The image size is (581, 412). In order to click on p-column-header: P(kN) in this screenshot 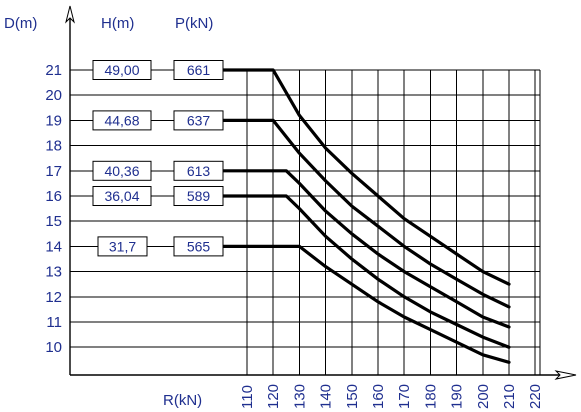, I will do `click(194, 23)`.